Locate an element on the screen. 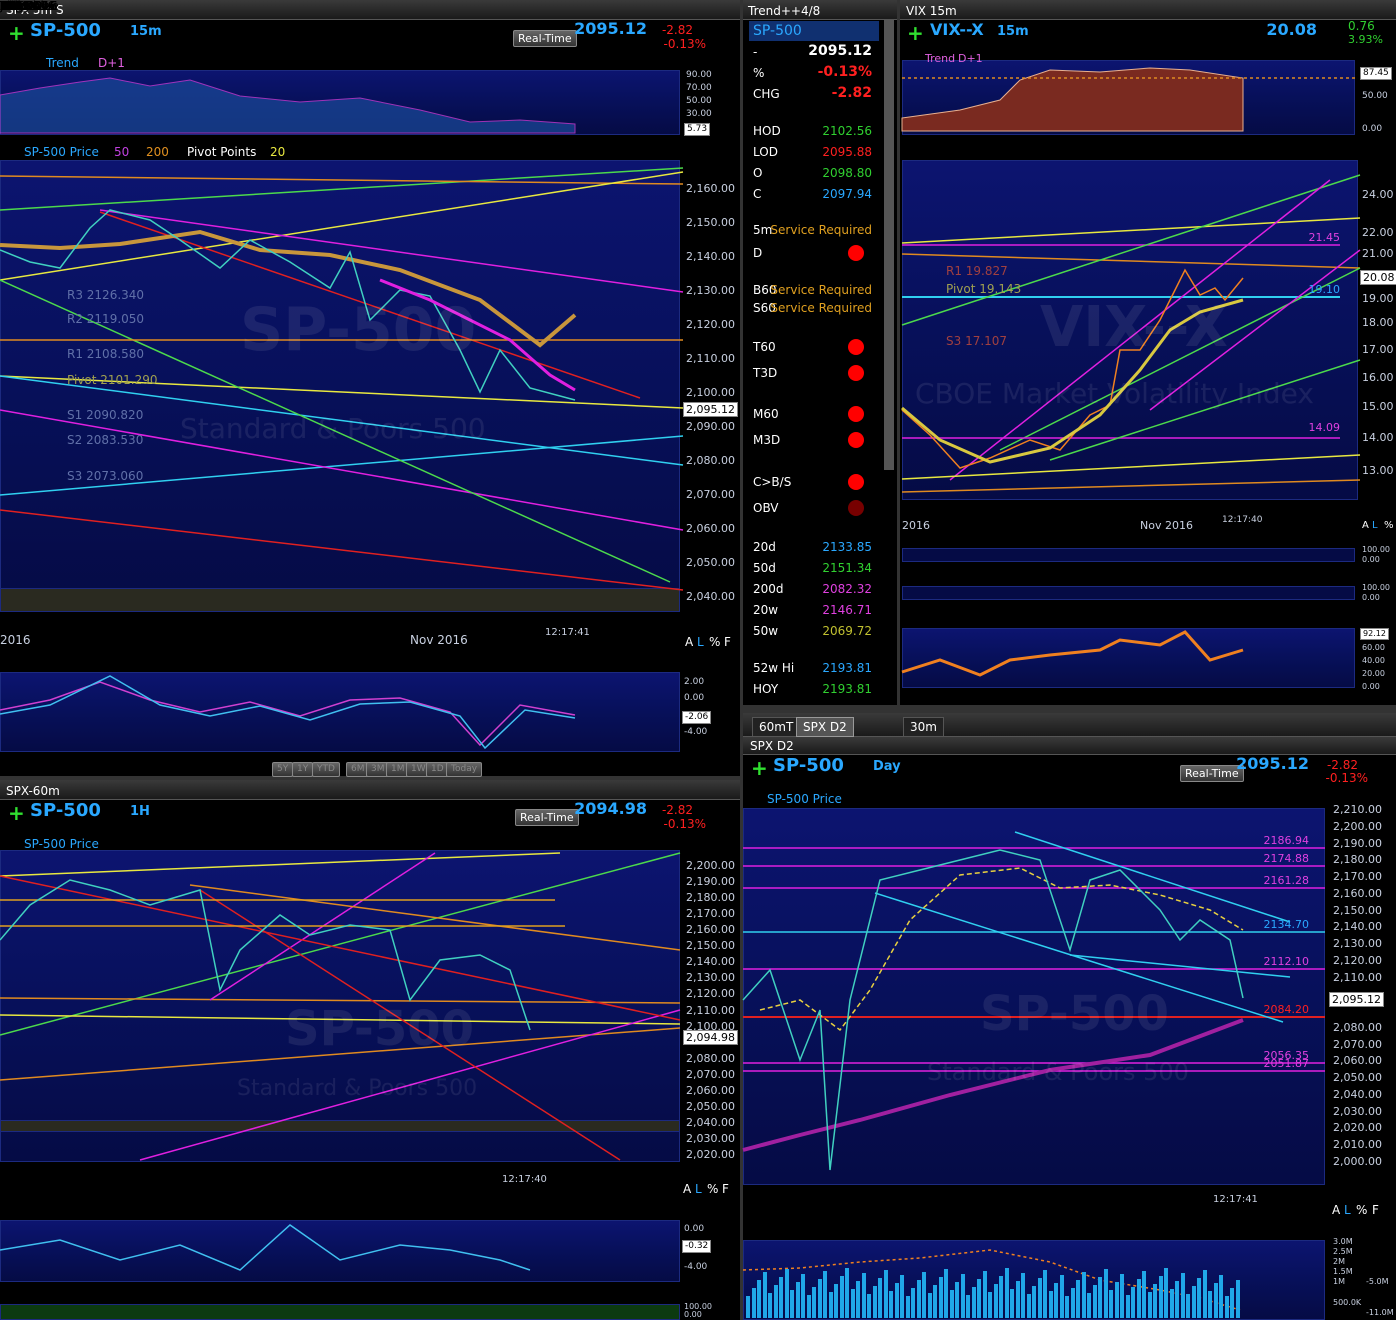 The image size is (1396, 1320). row-label: 50w is located at coordinates (766, 631).